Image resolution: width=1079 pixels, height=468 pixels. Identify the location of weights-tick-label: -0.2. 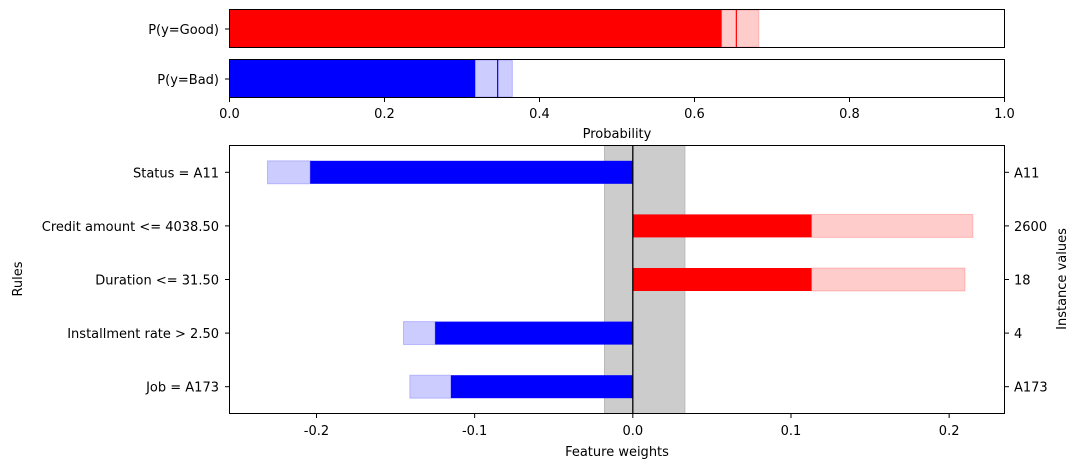
(316, 431).